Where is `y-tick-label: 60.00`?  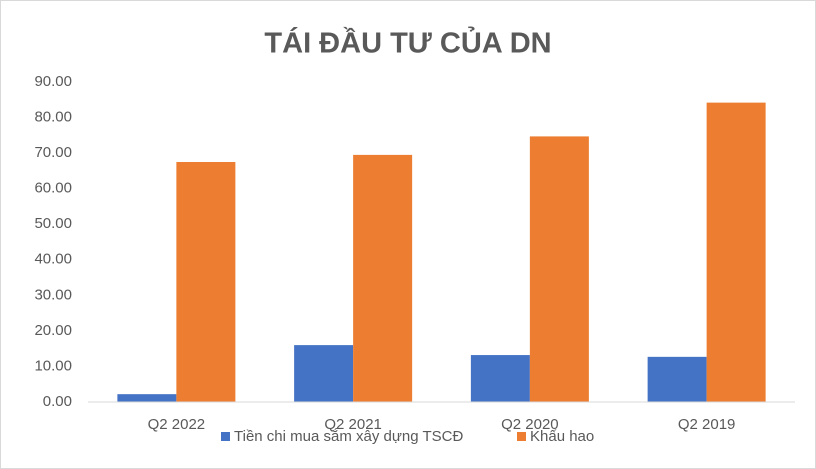
y-tick-label: 60.00 is located at coordinates (53, 188).